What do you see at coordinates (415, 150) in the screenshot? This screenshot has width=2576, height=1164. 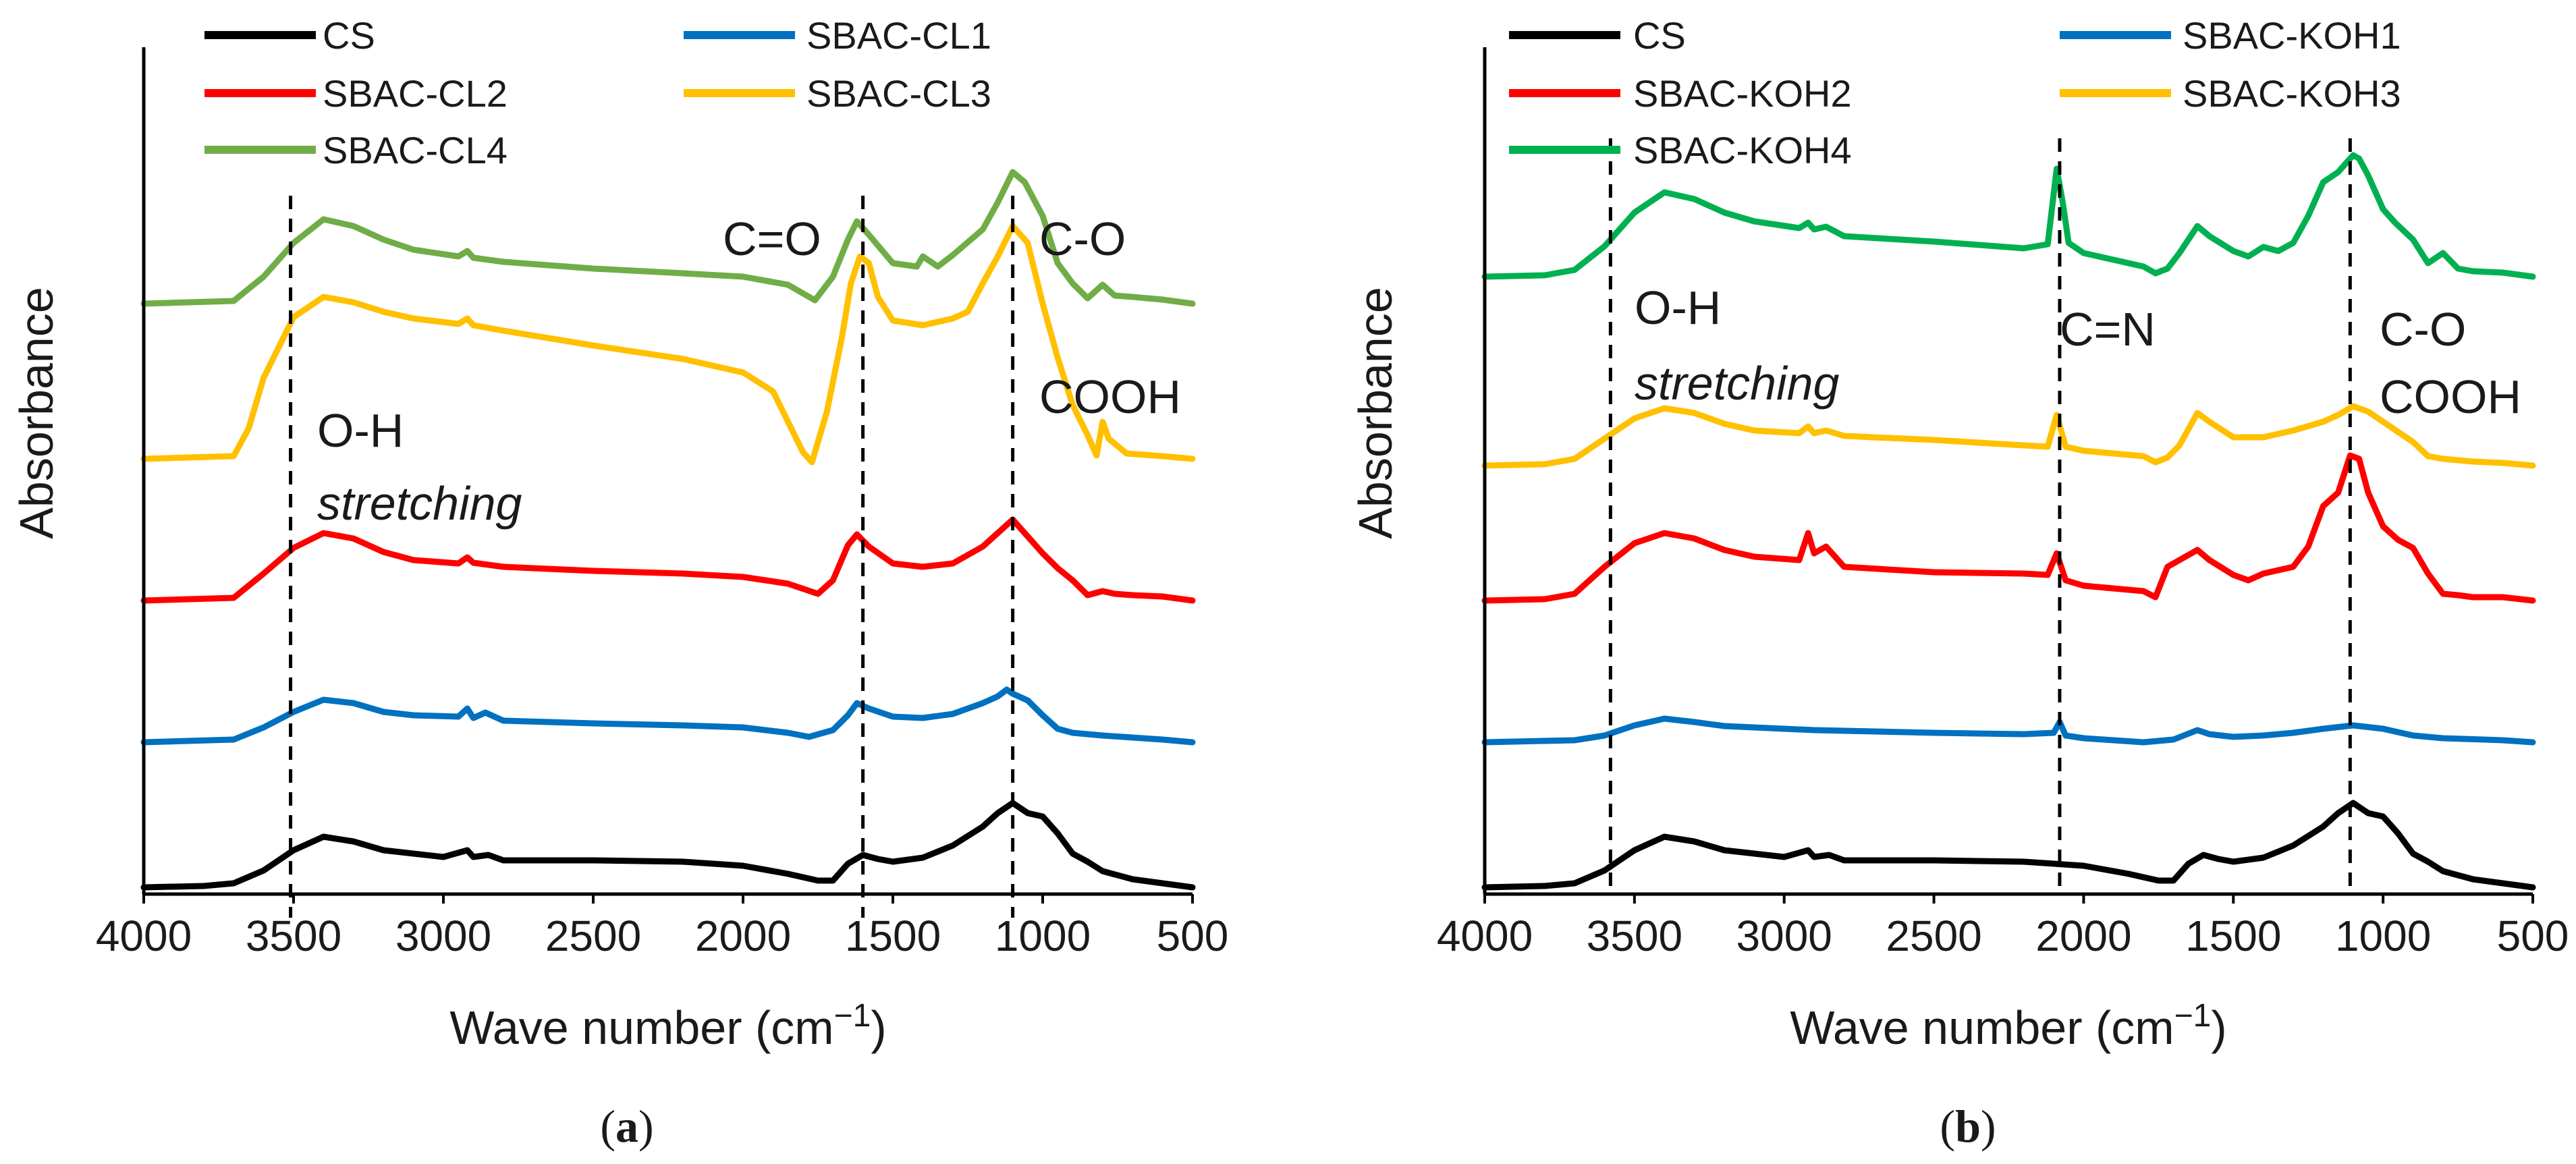 I see `panel-a-legend-label-cl4: SBAC-CL4` at bounding box center [415, 150].